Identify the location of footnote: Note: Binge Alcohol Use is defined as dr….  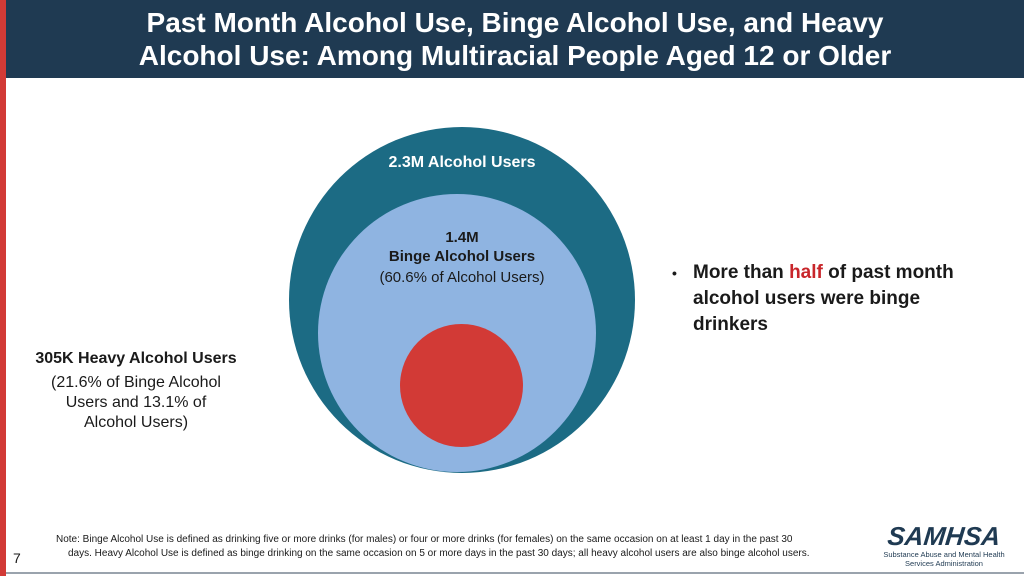
(456, 547).